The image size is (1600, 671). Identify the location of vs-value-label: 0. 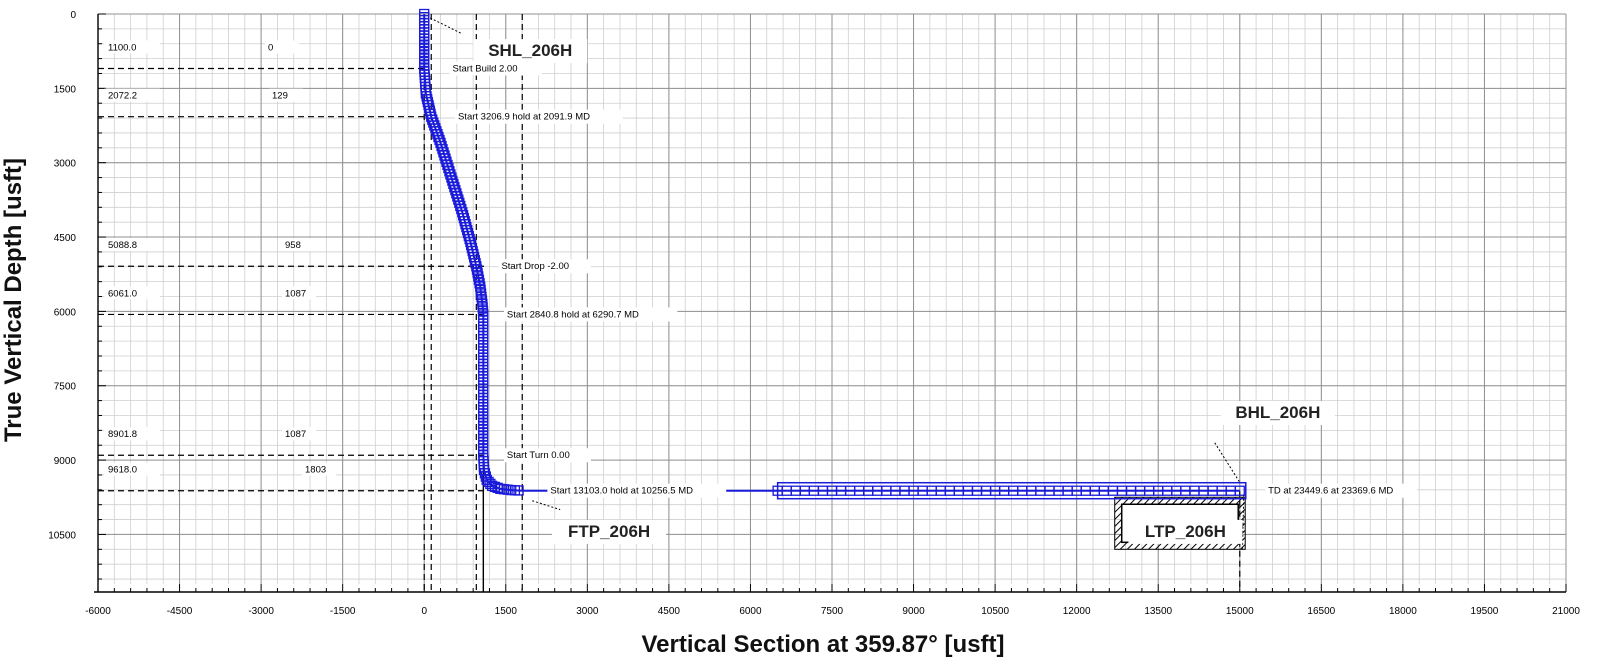
(270, 48).